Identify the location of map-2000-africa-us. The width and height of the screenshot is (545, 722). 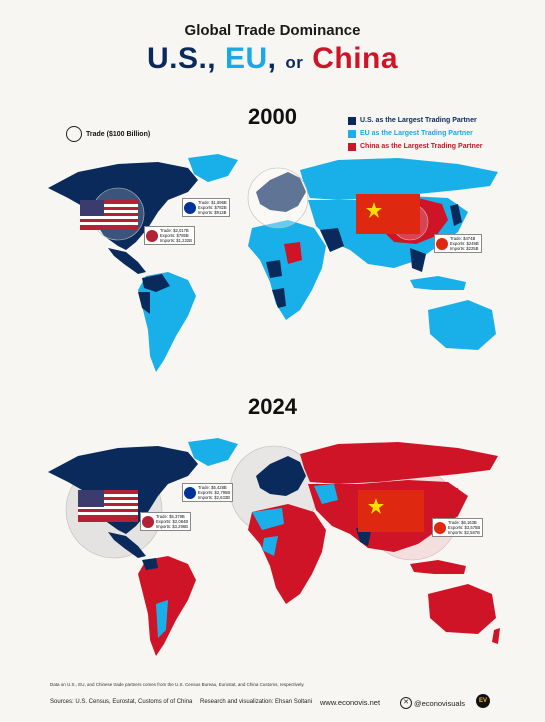
(276, 284).